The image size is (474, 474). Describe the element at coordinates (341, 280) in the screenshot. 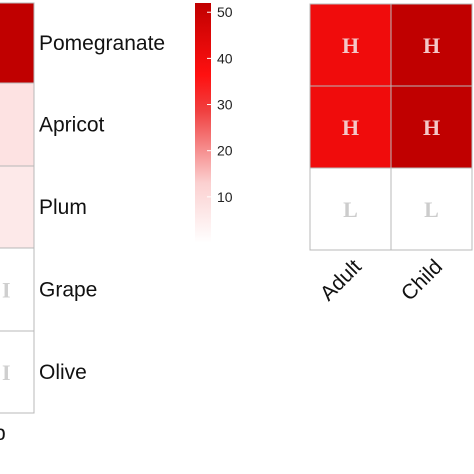

I see `column-label-adult: Adult` at that location.